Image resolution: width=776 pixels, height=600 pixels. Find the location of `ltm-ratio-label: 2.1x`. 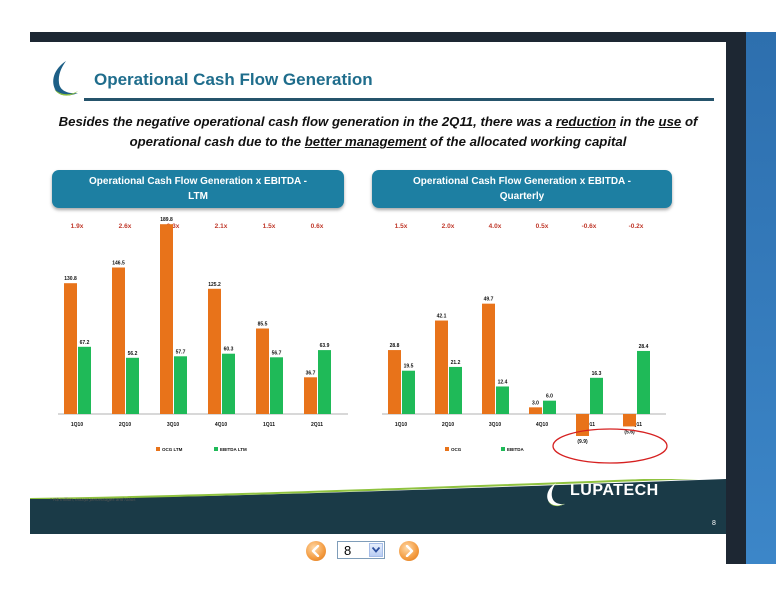

ltm-ratio-label: 2.1x is located at coordinates (221, 226).